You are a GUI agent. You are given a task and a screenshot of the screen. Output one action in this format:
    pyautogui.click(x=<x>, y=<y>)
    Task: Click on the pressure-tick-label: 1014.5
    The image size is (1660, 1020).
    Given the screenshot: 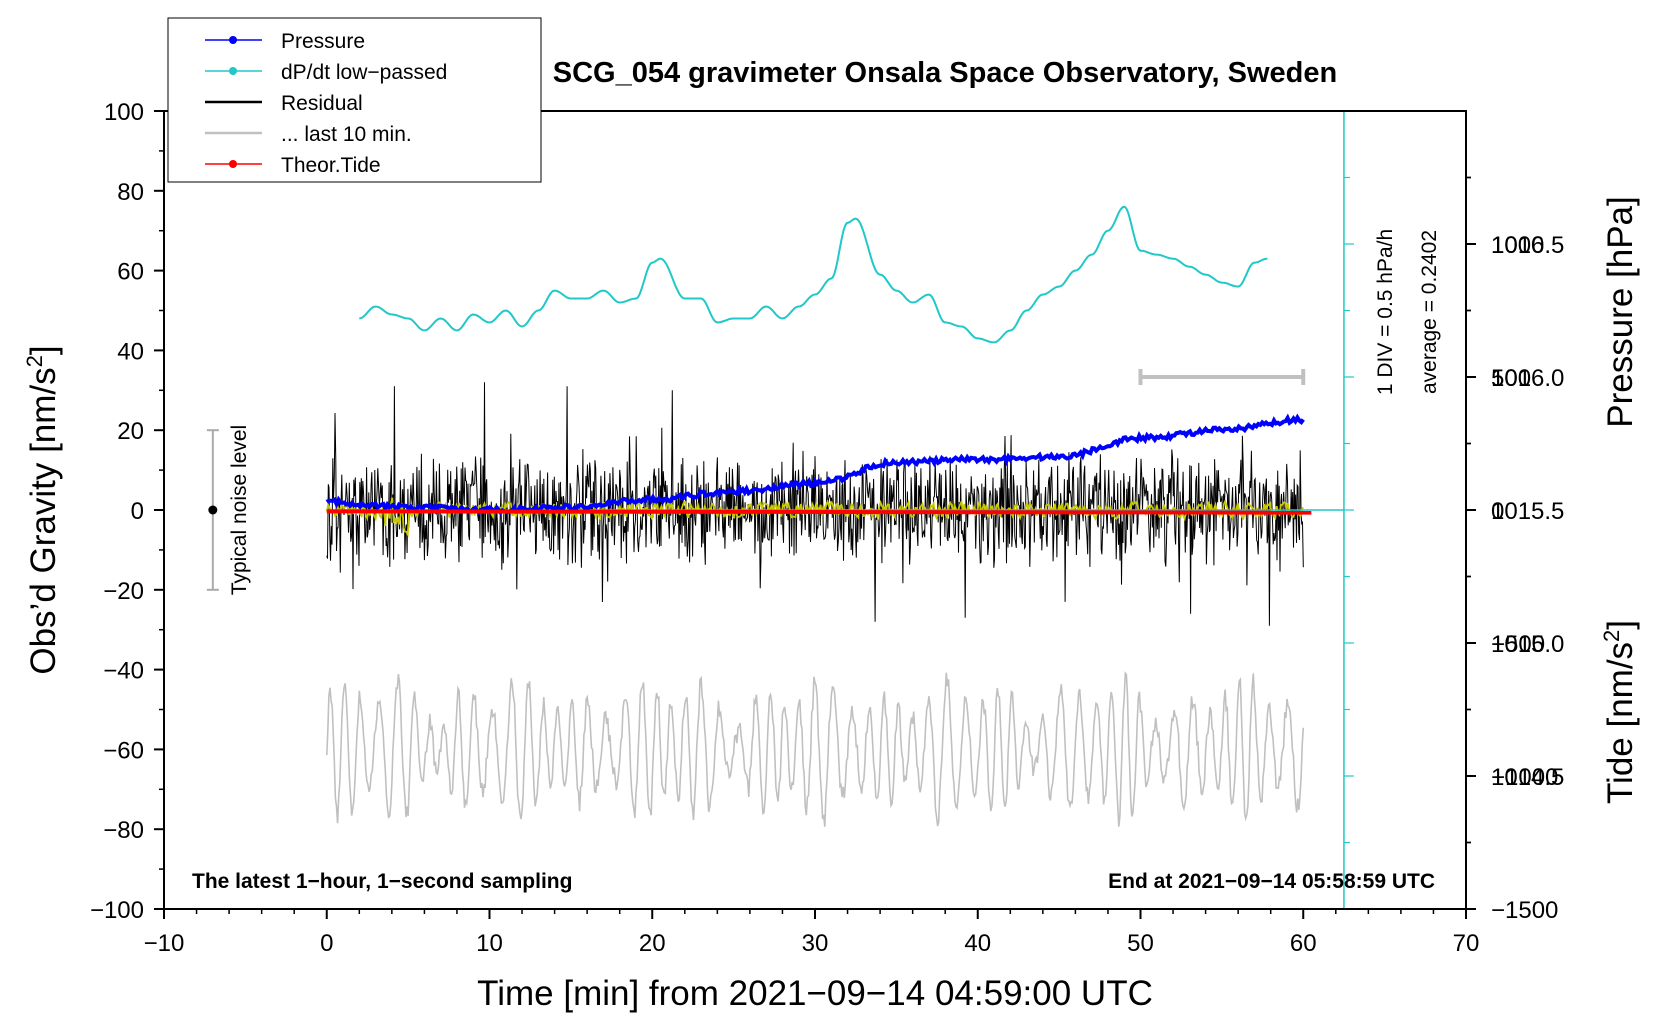 What is the action you would take?
    pyautogui.click(x=1527, y=777)
    